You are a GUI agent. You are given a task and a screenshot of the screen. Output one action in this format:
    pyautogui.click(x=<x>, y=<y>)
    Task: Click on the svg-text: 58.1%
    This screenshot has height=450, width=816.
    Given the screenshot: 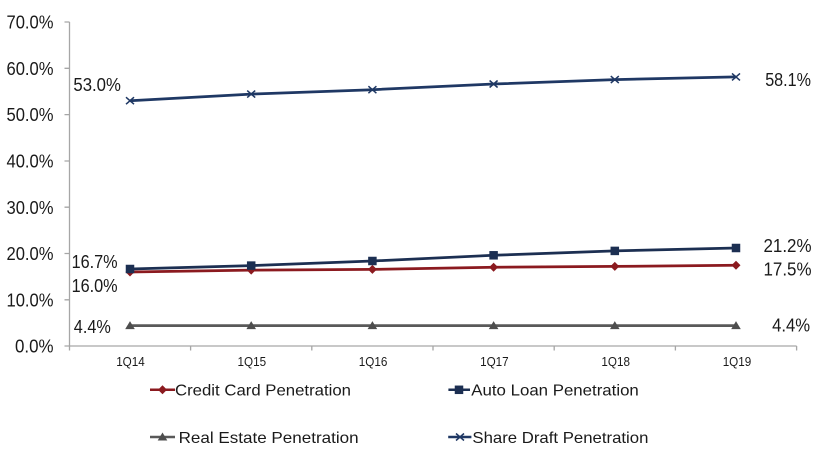 What is the action you would take?
    pyautogui.click(x=788, y=80)
    